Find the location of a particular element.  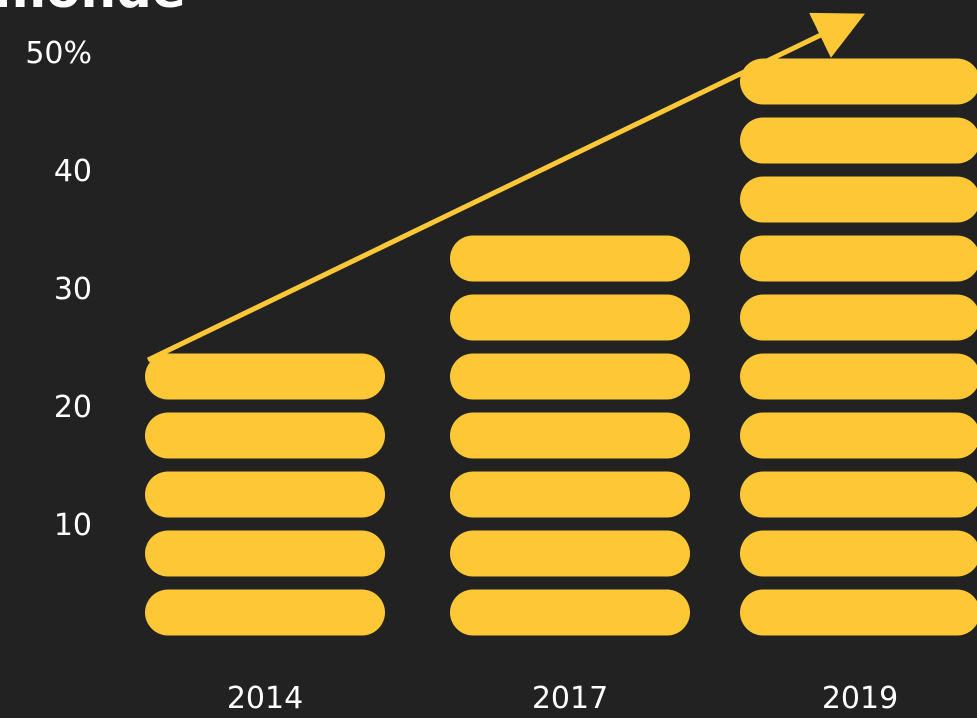

chart-title: monde is located at coordinates (93, 9).